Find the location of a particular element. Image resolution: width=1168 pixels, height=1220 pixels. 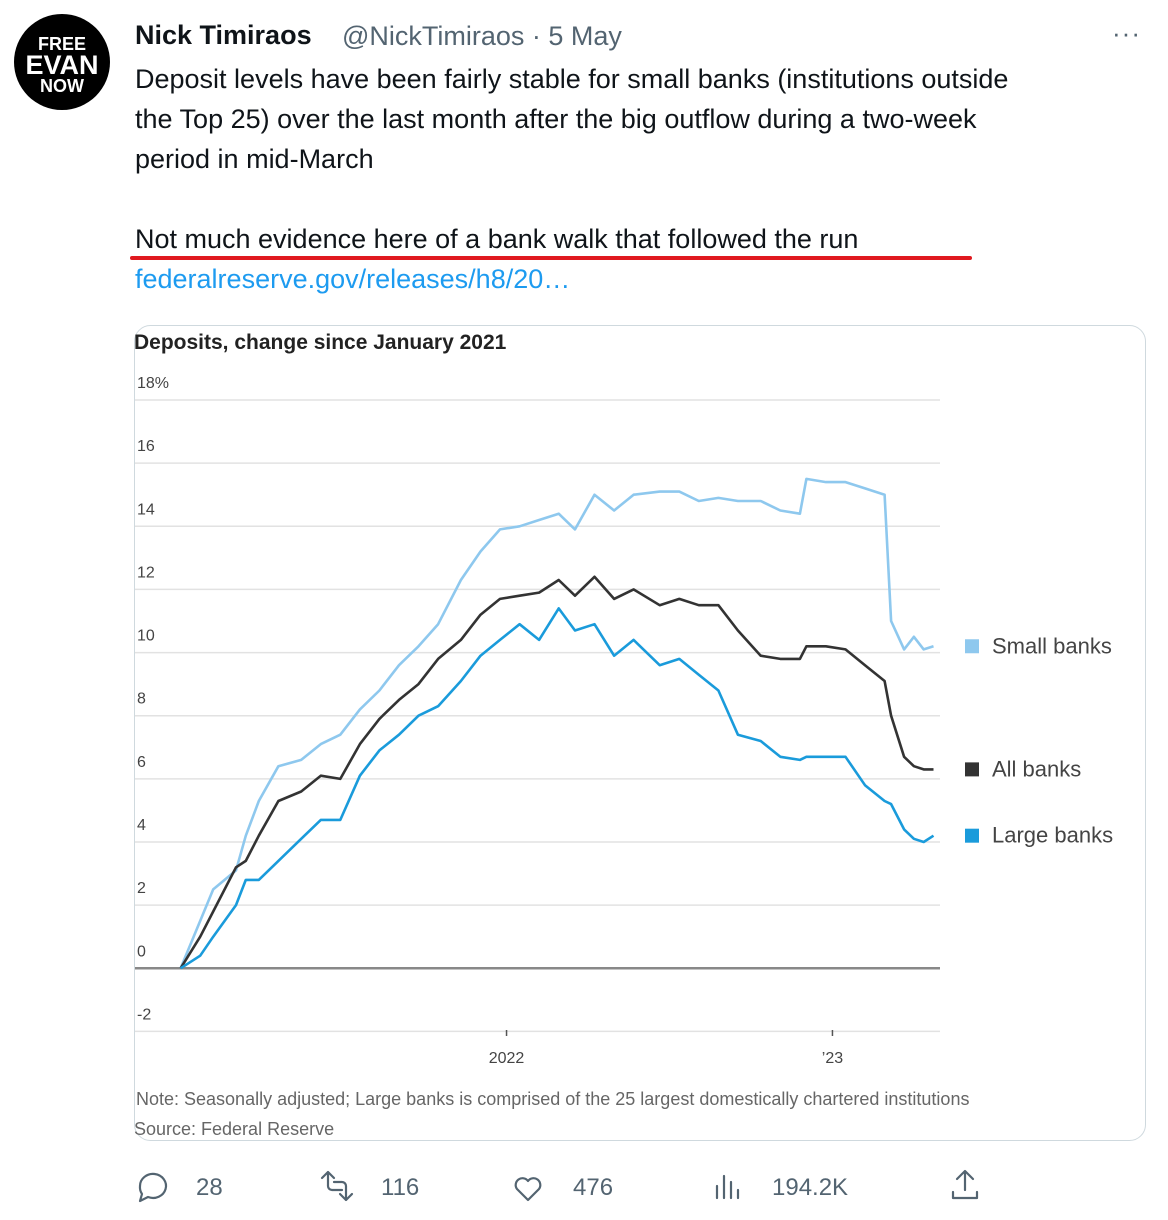

x-tick-label: ’23 is located at coordinates (832, 1058).